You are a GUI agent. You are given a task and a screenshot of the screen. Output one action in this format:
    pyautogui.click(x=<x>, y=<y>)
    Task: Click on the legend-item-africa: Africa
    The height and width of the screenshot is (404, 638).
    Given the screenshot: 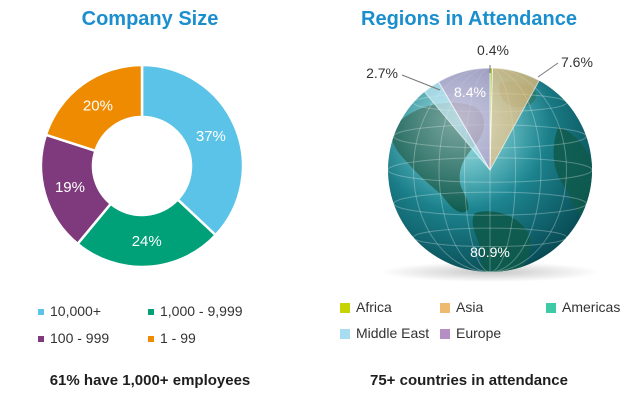 What is the action you would take?
    pyautogui.click(x=366, y=307)
    